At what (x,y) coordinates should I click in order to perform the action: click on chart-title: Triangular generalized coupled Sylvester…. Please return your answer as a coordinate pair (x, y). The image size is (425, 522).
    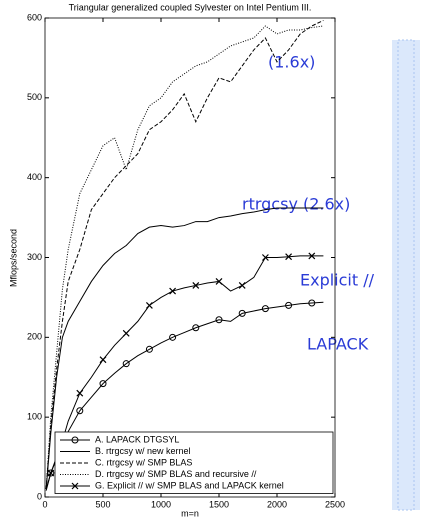
    Looking at the image, I should click on (190, 7).